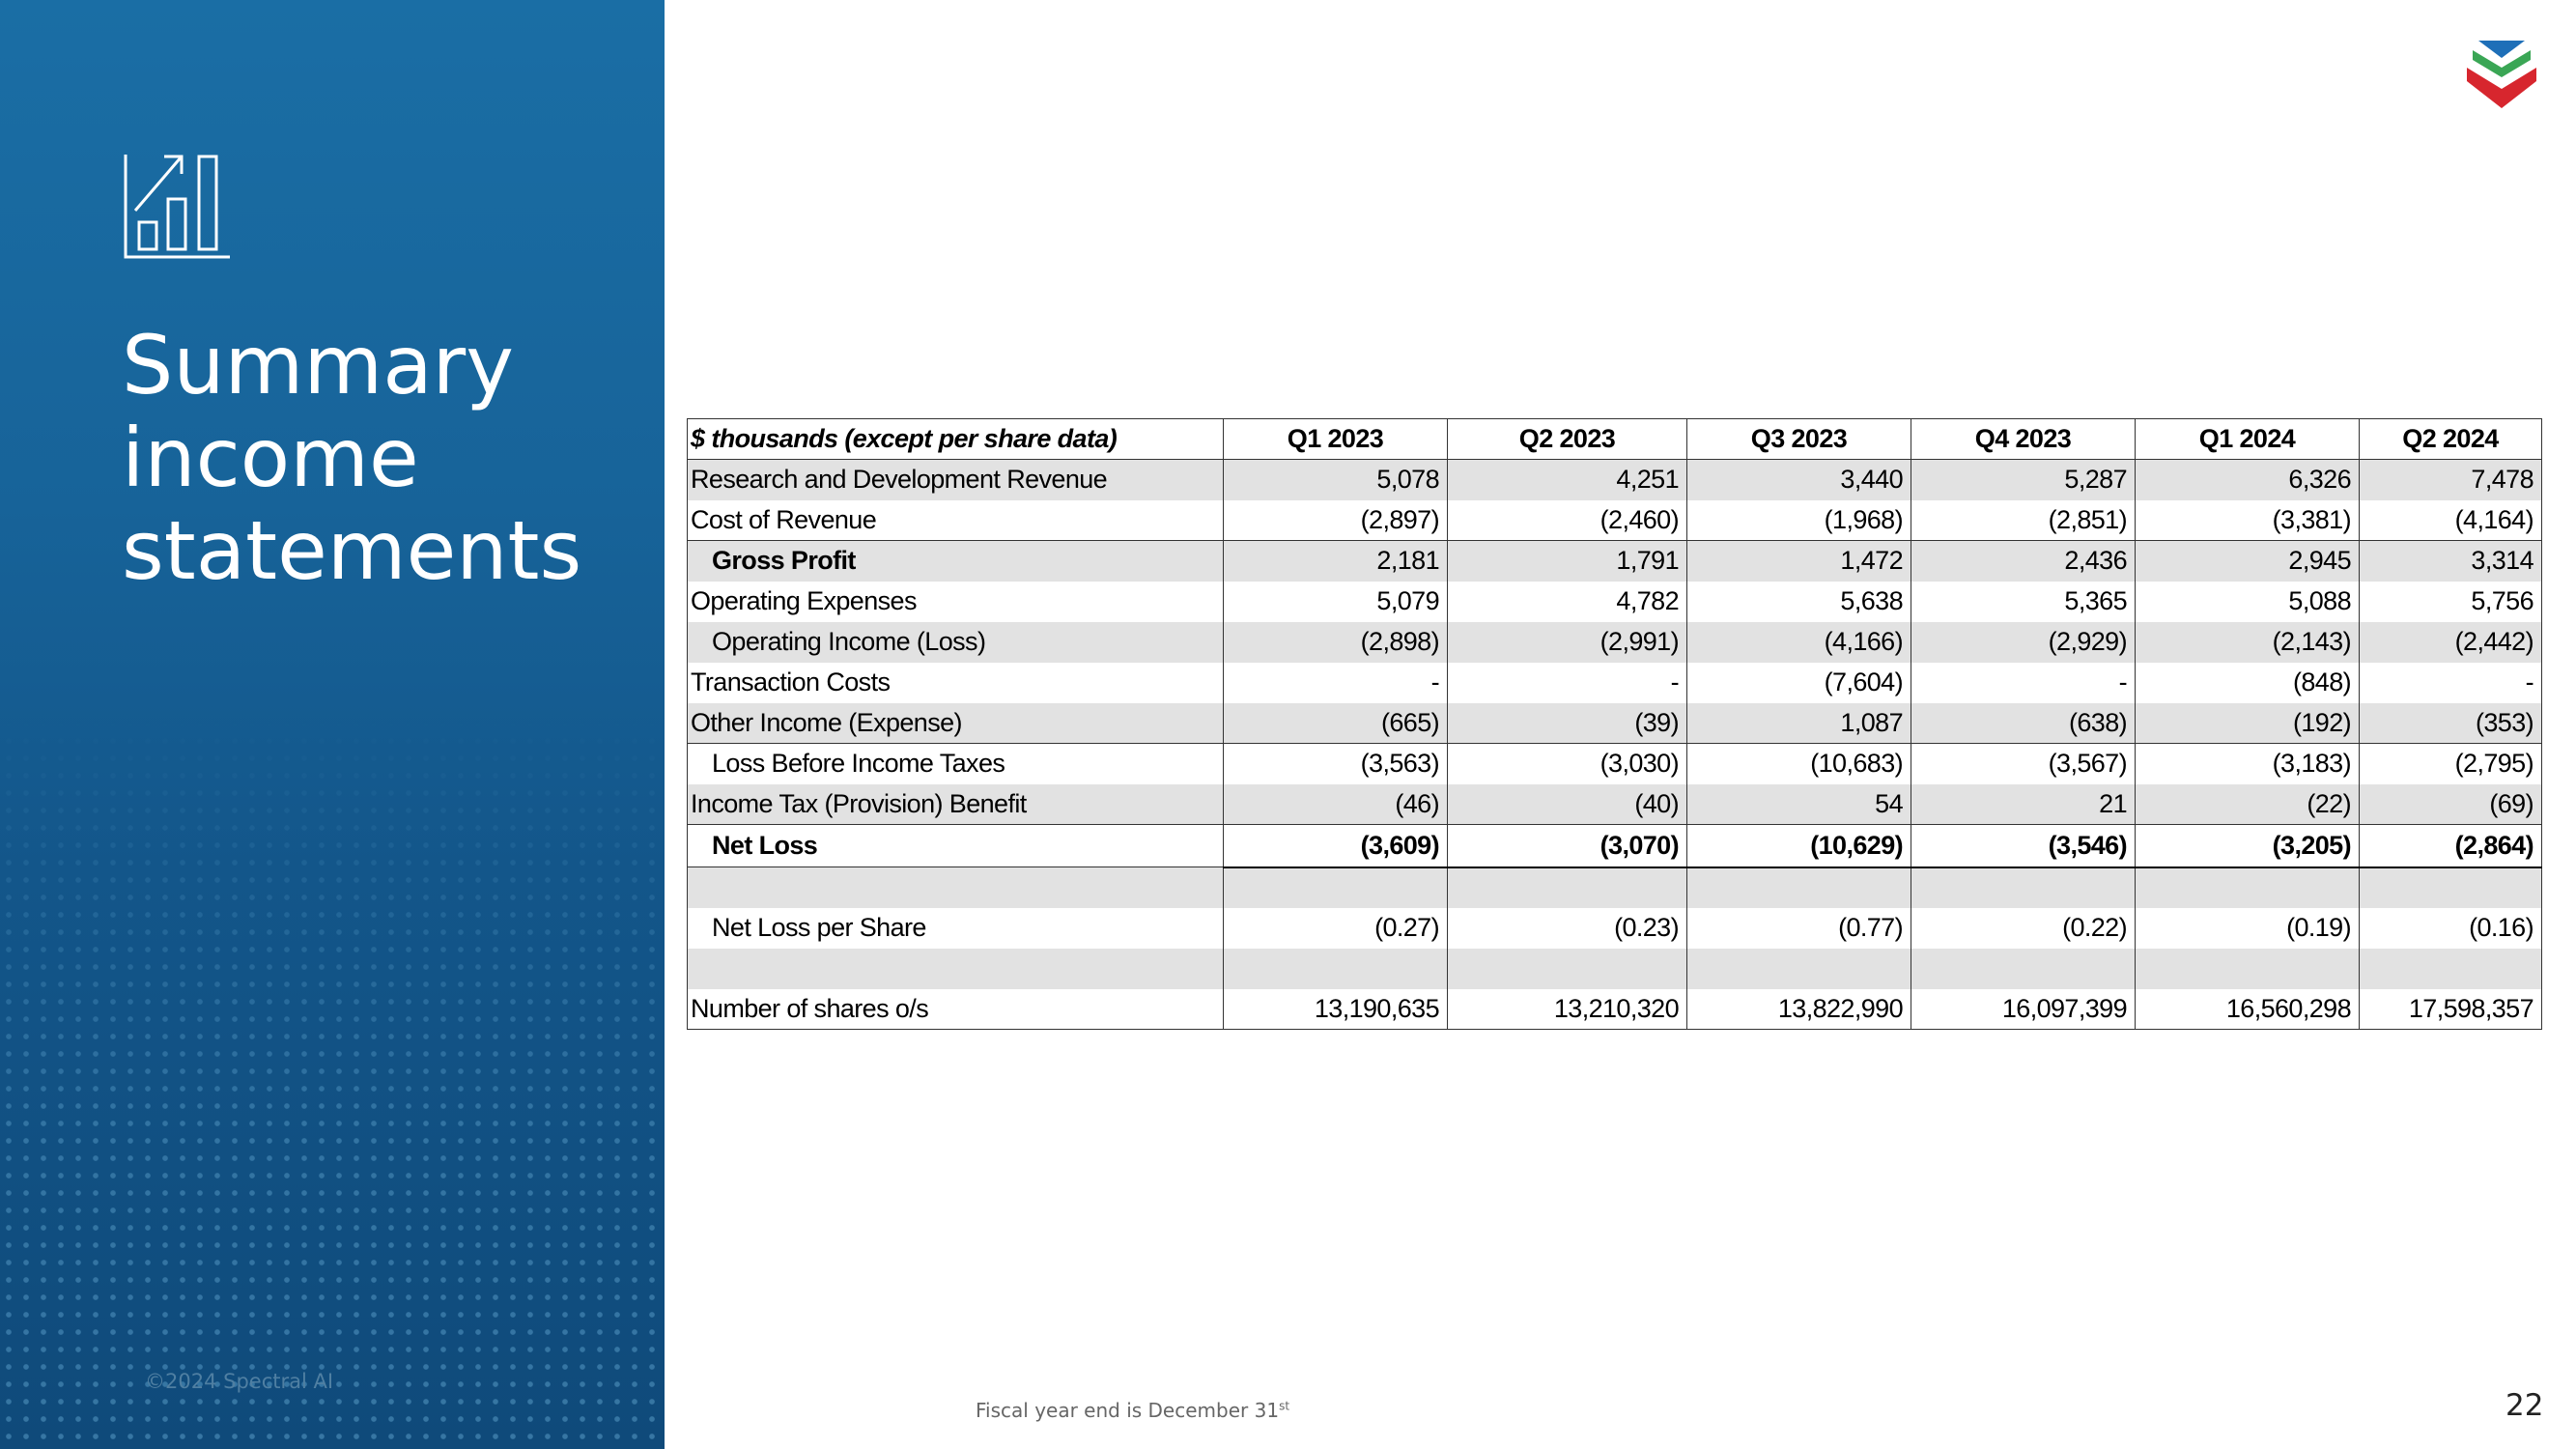 The image size is (2576, 1449). Describe the element at coordinates (1567, 804) in the screenshot. I see `table-cell: (40)` at that location.